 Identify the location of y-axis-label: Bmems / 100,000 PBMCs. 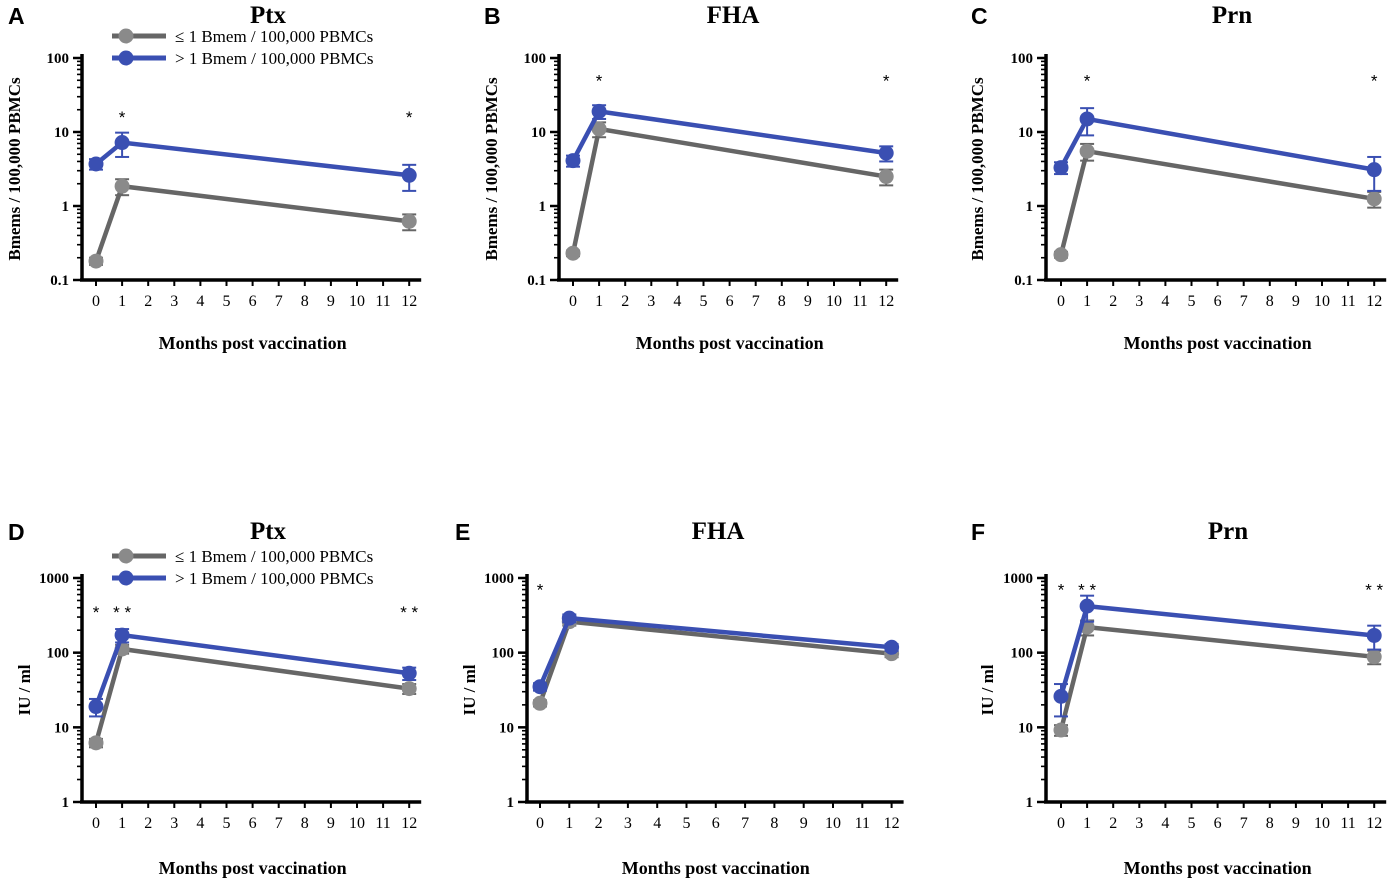
(491, 169).